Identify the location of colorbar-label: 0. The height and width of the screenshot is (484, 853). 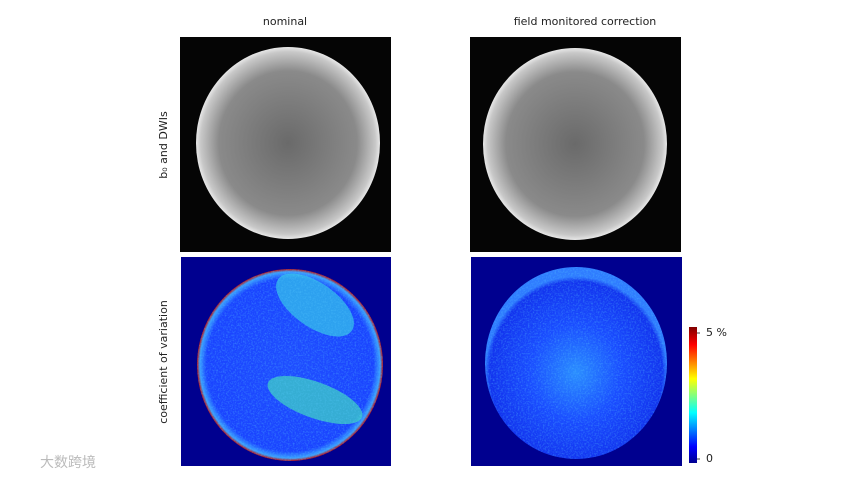
(709, 458).